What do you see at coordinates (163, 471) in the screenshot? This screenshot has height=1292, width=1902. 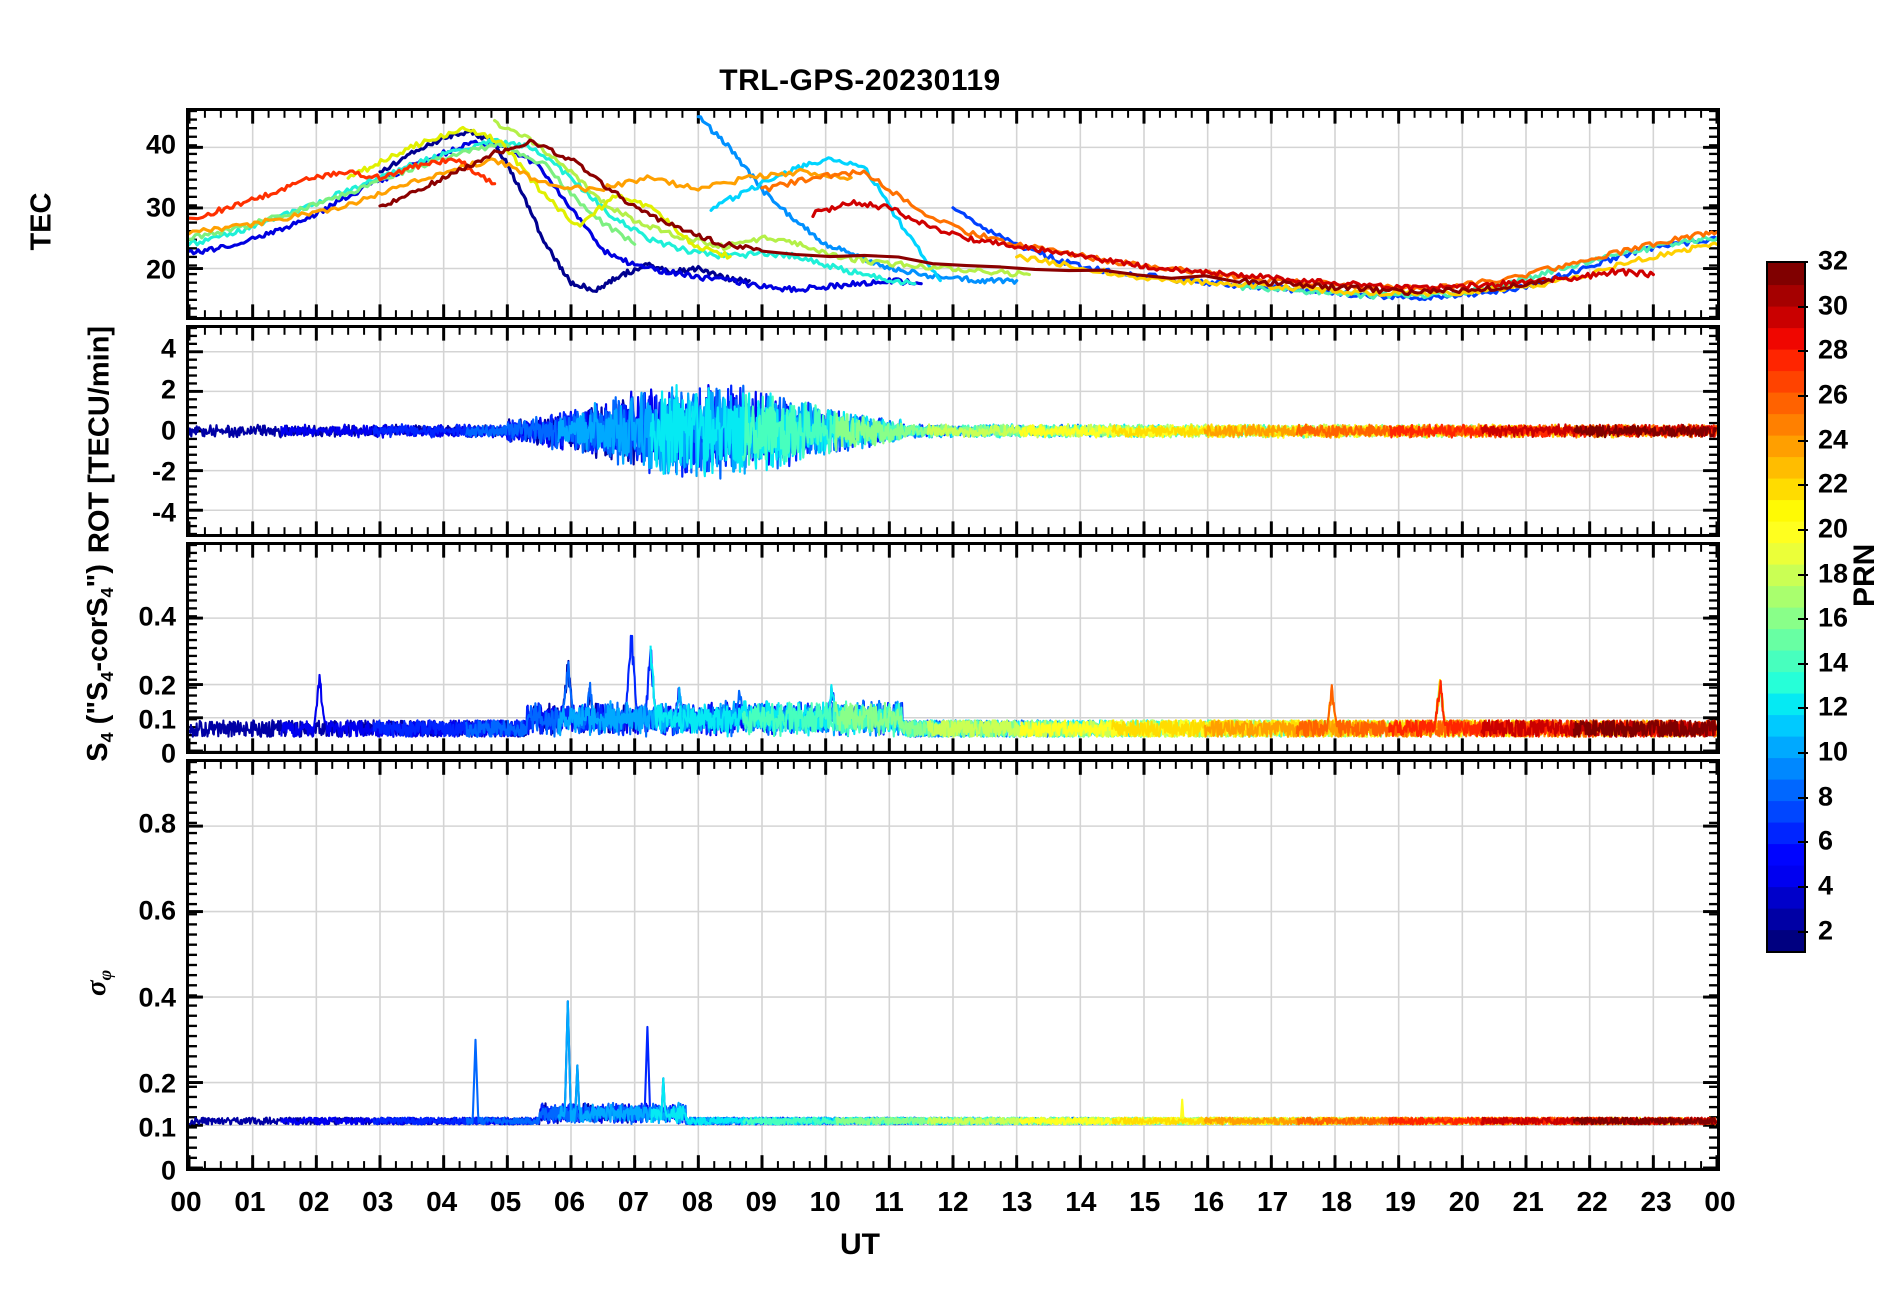 I see `ytick-label: -2` at bounding box center [163, 471].